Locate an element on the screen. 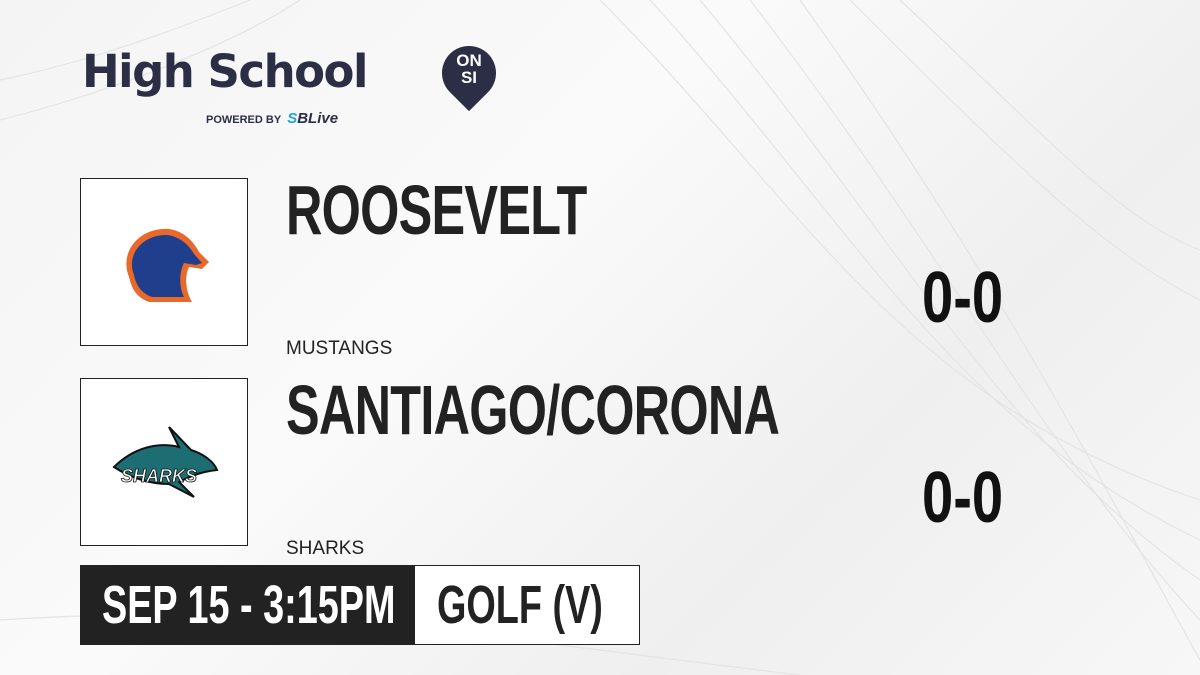  on-si-badge: ON SI is located at coordinates (469, 69).